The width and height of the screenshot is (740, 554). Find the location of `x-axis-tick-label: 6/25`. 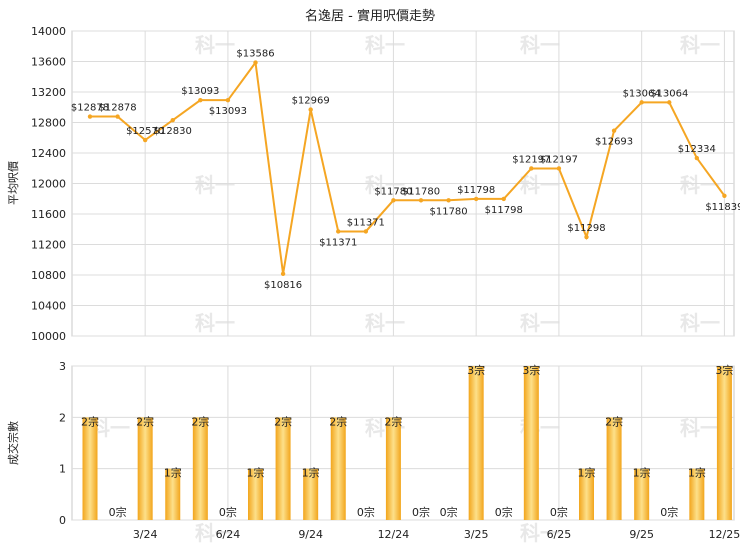

x-axis-tick-label: 6/25 is located at coordinates (559, 534).